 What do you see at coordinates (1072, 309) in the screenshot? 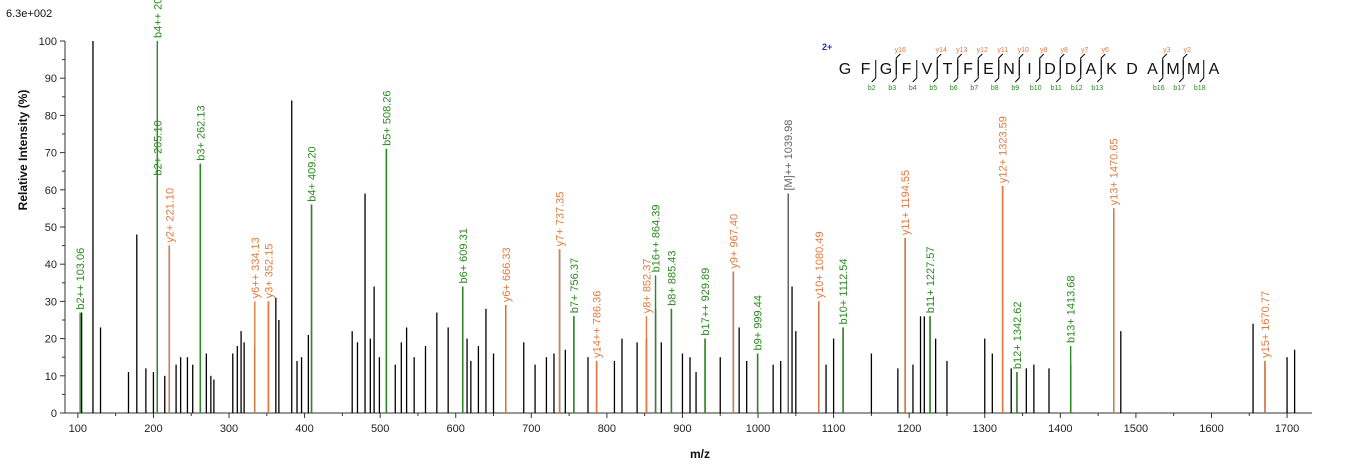
I see `ion-label-b: b13+ 1413.68` at bounding box center [1072, 309].